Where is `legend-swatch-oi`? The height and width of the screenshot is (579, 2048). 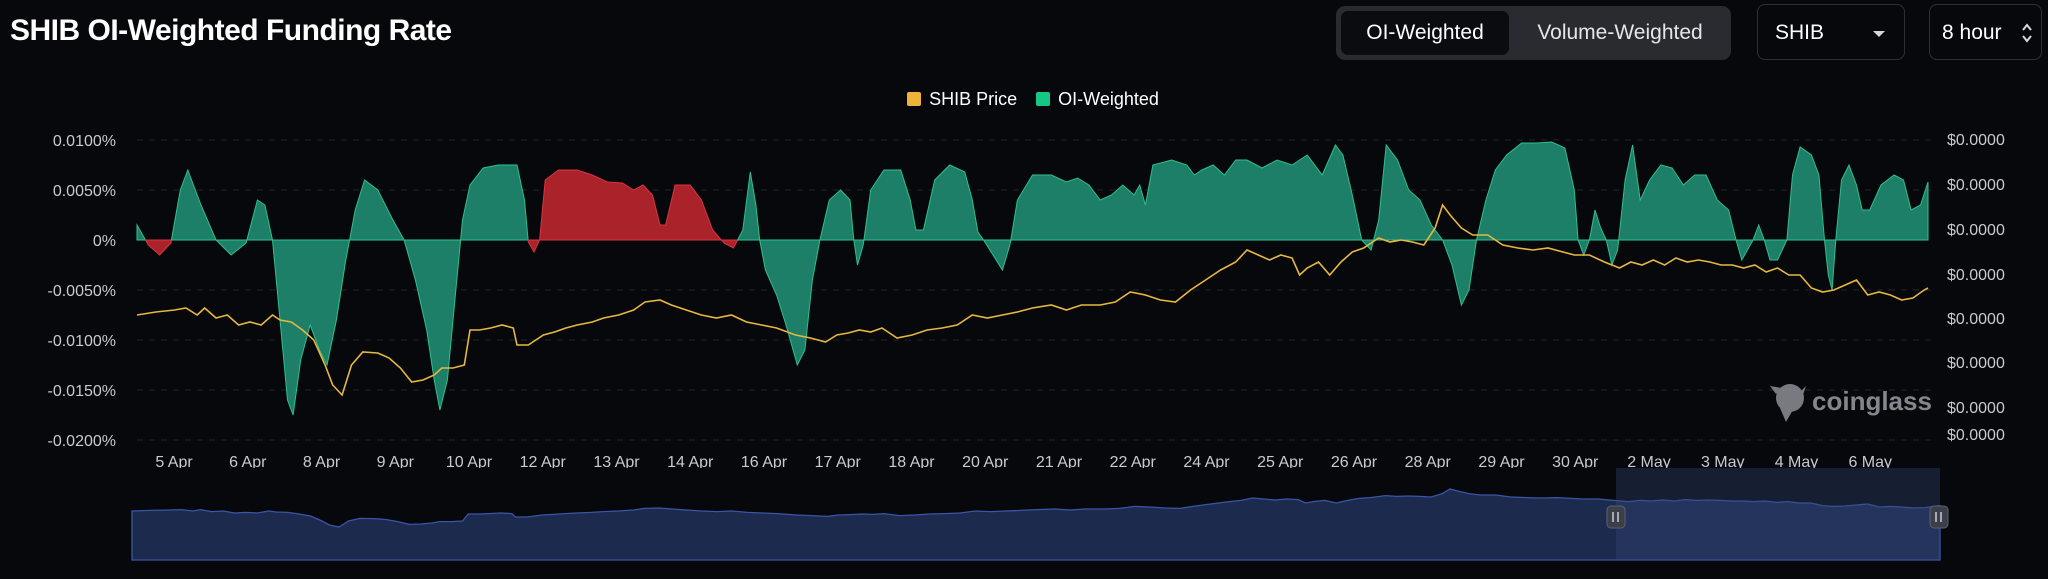
legend-swatch-oi is located at coordinates (1043, 99).